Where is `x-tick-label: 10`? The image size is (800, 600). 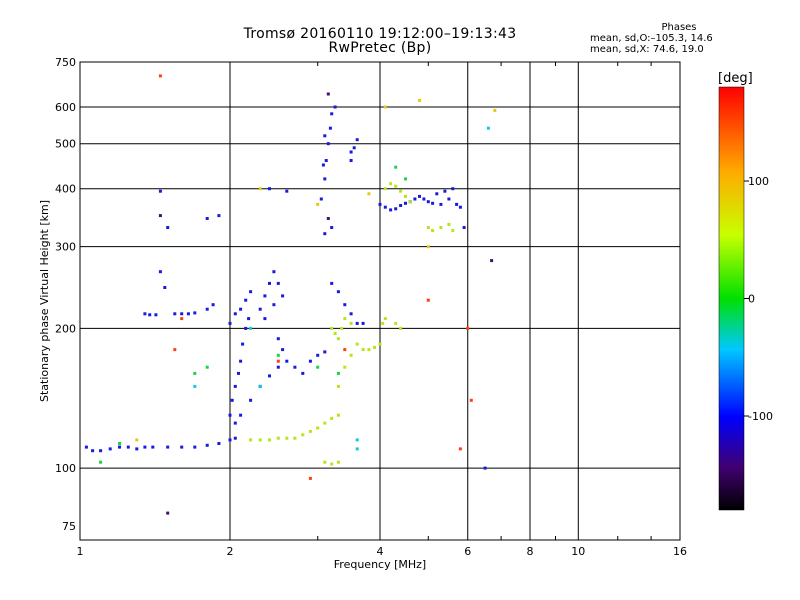
x-tick-label: 10 is located at coordinates (578, 551).